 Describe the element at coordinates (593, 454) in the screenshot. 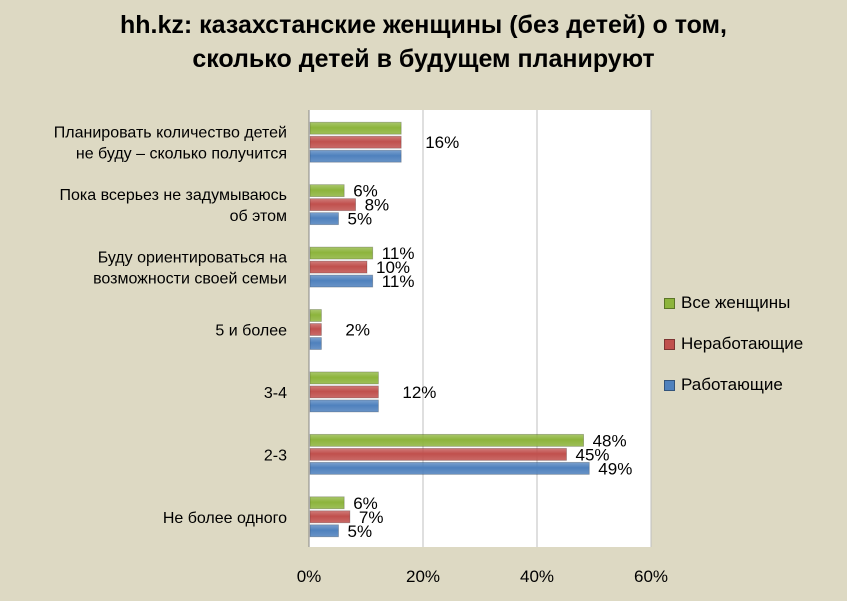

I see `data-label: 45%` at that location.